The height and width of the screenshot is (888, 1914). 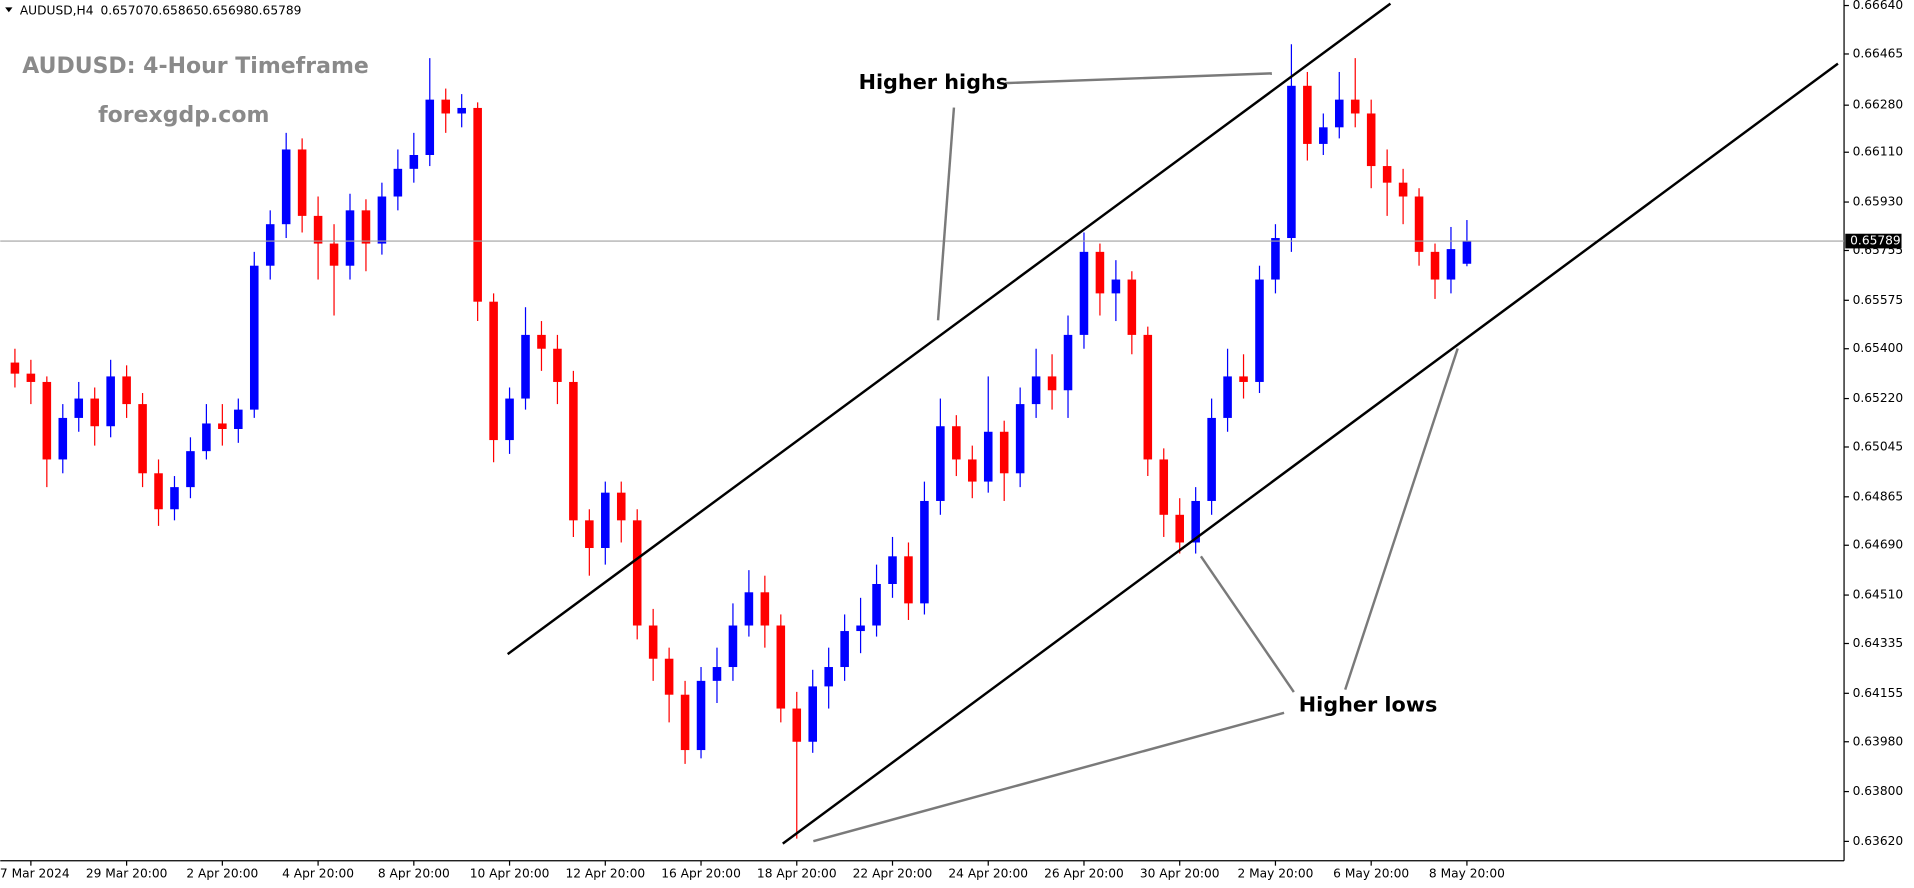 What do you see at coordinates (1084, 874) in the screenshot?
I see `x-tick-label: 26 Apr 20:00` at bounding box center [1084, 874].